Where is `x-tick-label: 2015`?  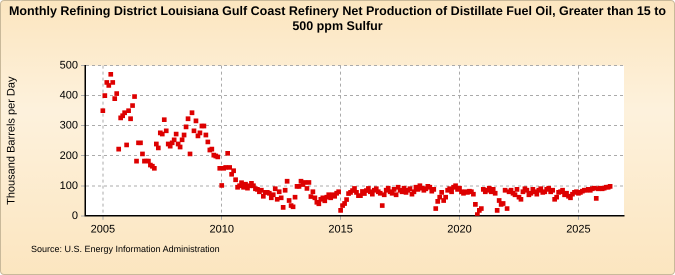
x-tick-label: 2015 is located at coordinates (340, 229).